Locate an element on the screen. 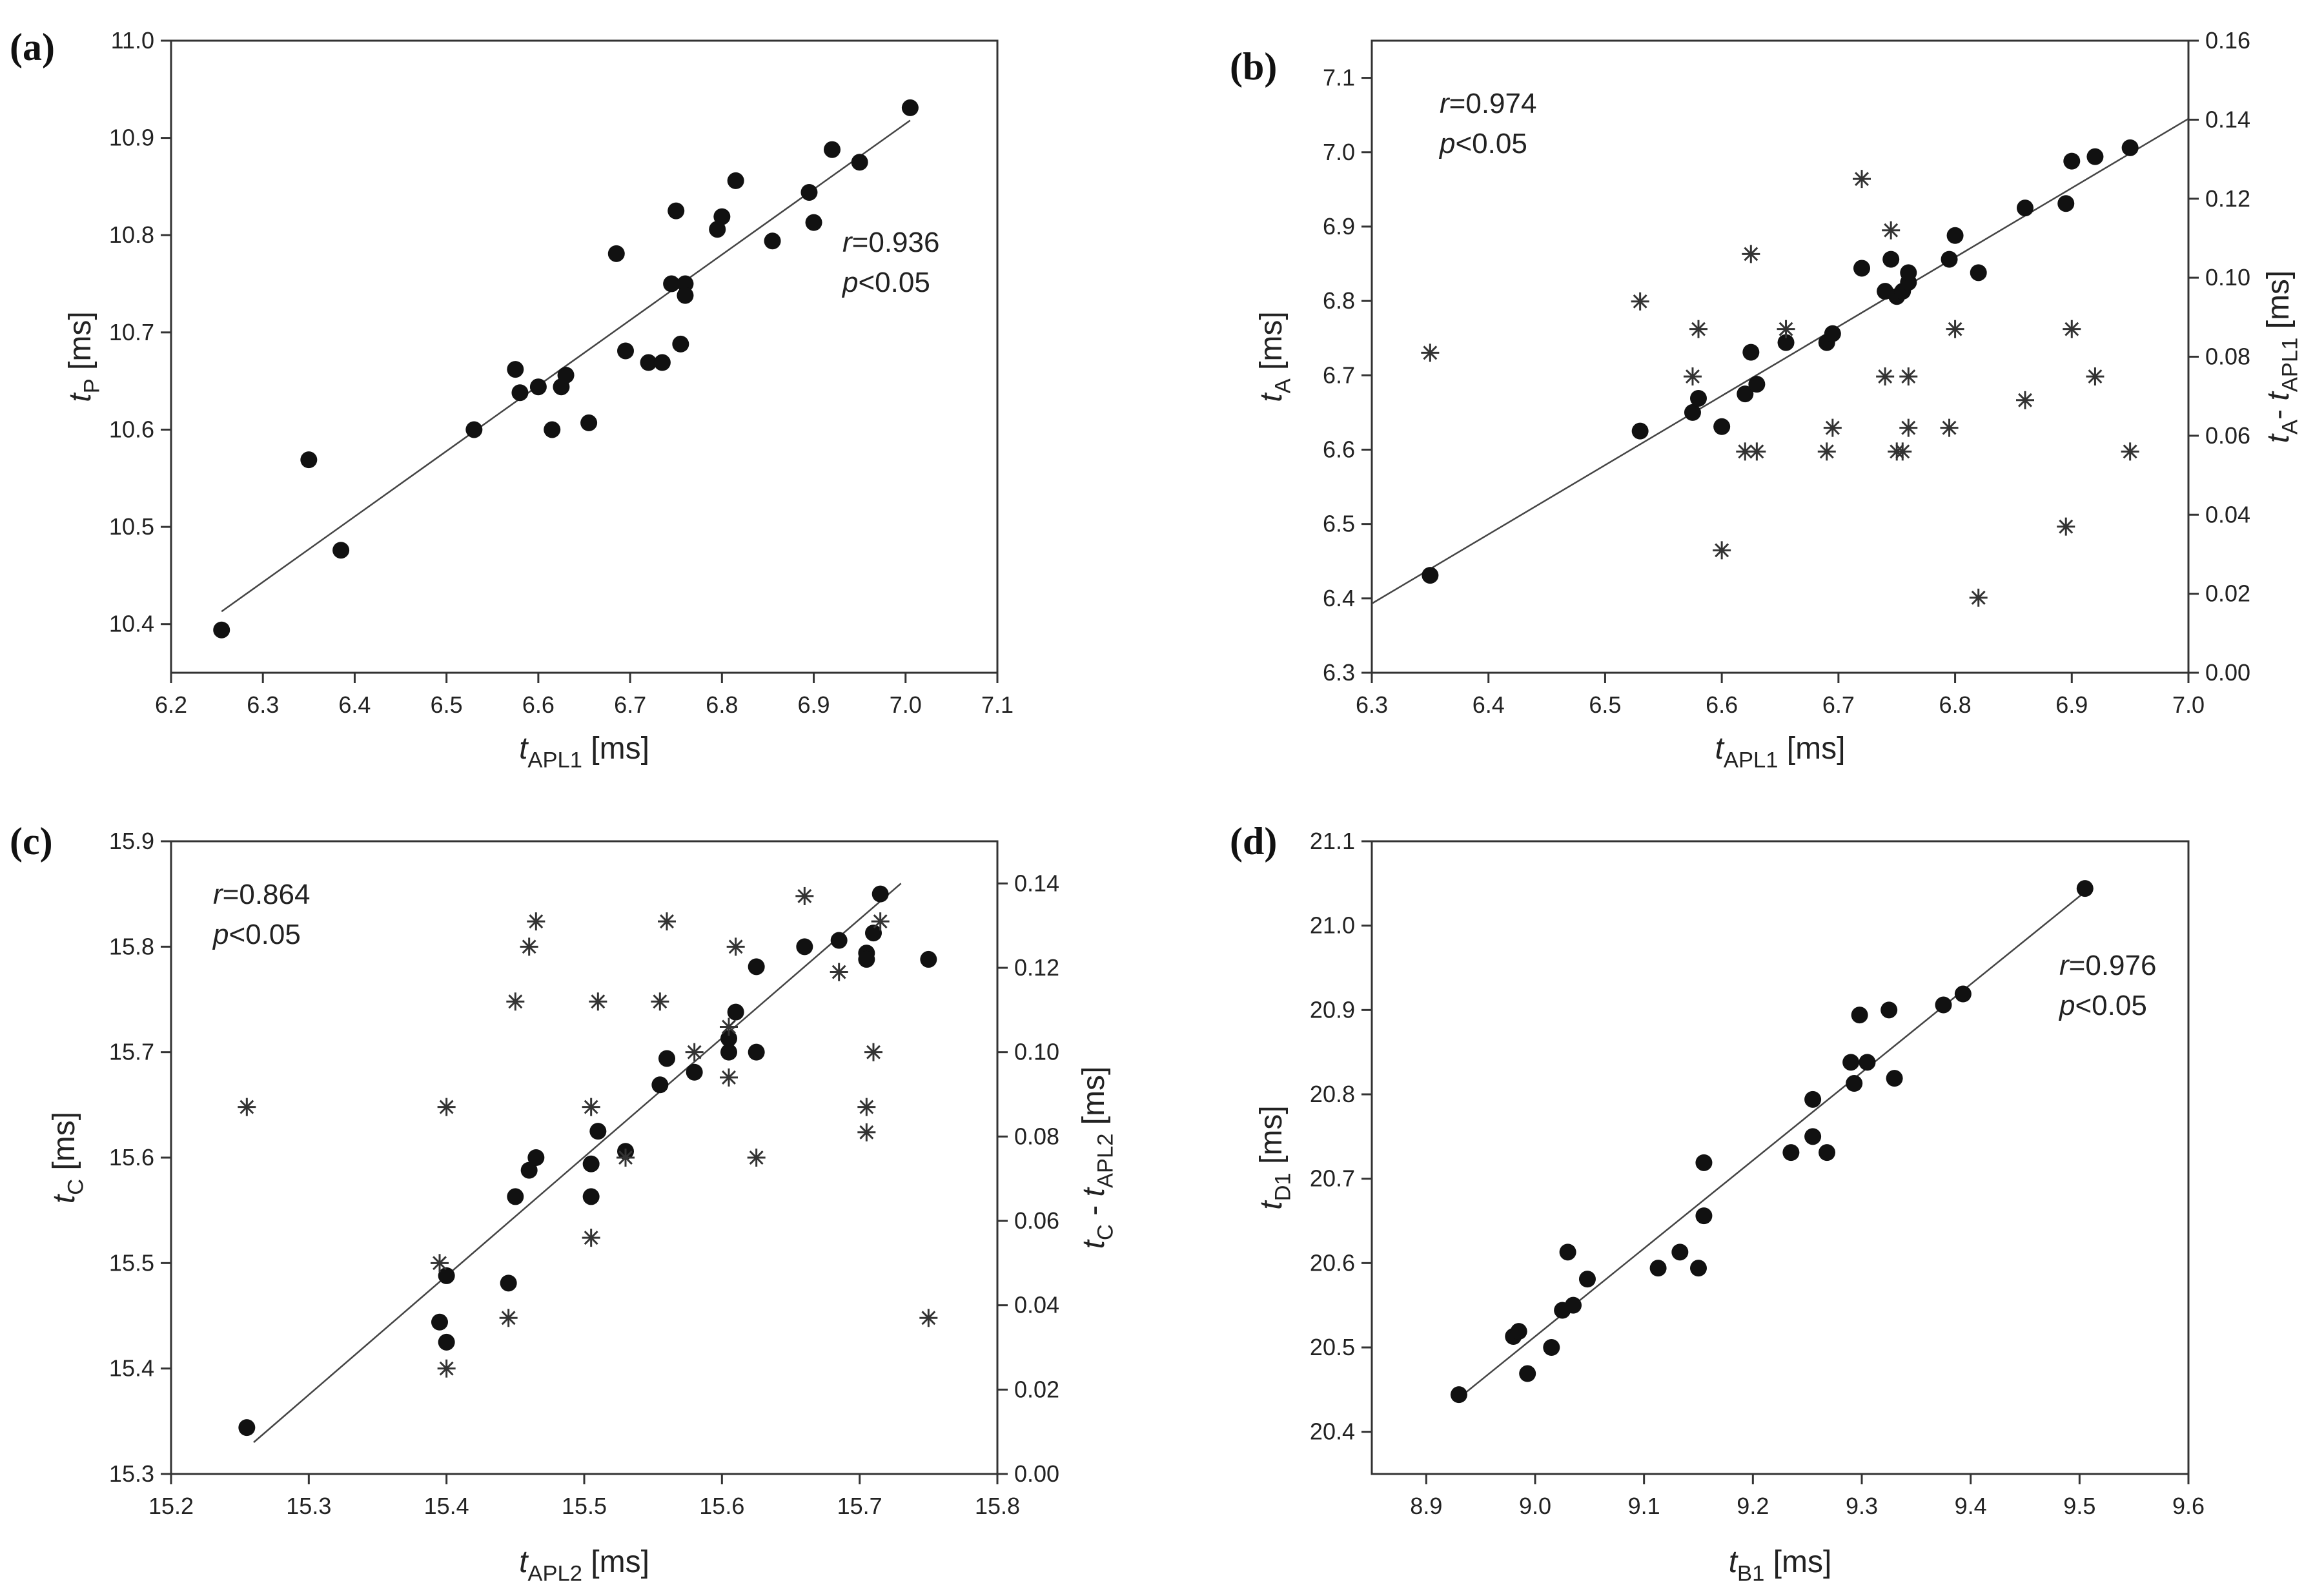 Image resolution: width=2324 pixels, height=1596 pixels. y-tick-label: 6.7 is located at coordinates (1339, 375).